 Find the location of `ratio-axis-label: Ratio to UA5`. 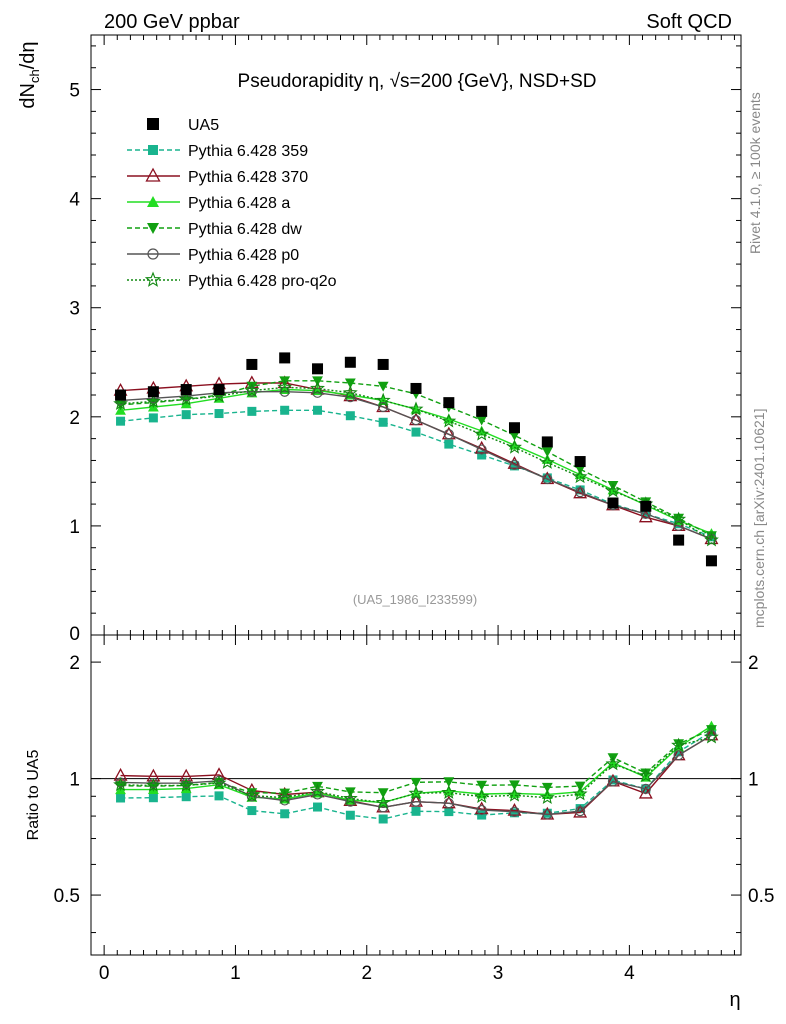

ratio-axis-label: Ratio to UA5 is located at coordinates (33, 795).